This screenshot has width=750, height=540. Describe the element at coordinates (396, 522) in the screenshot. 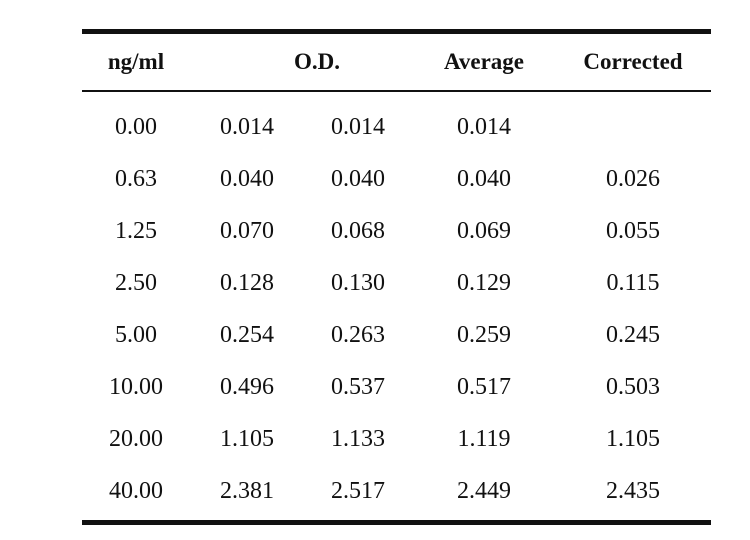

I see `table-bottom-rule` at that location.